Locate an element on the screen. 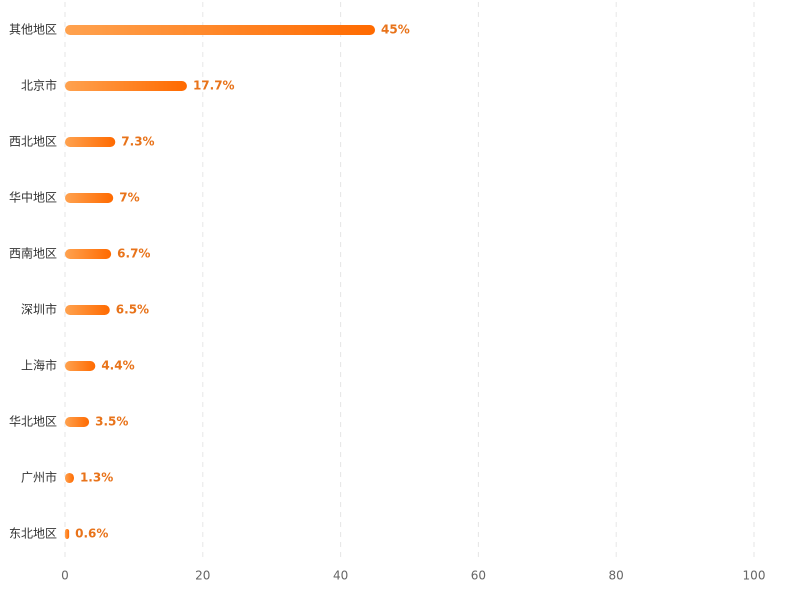  category-label: 深圳市 is located at coordinates (39, 309).